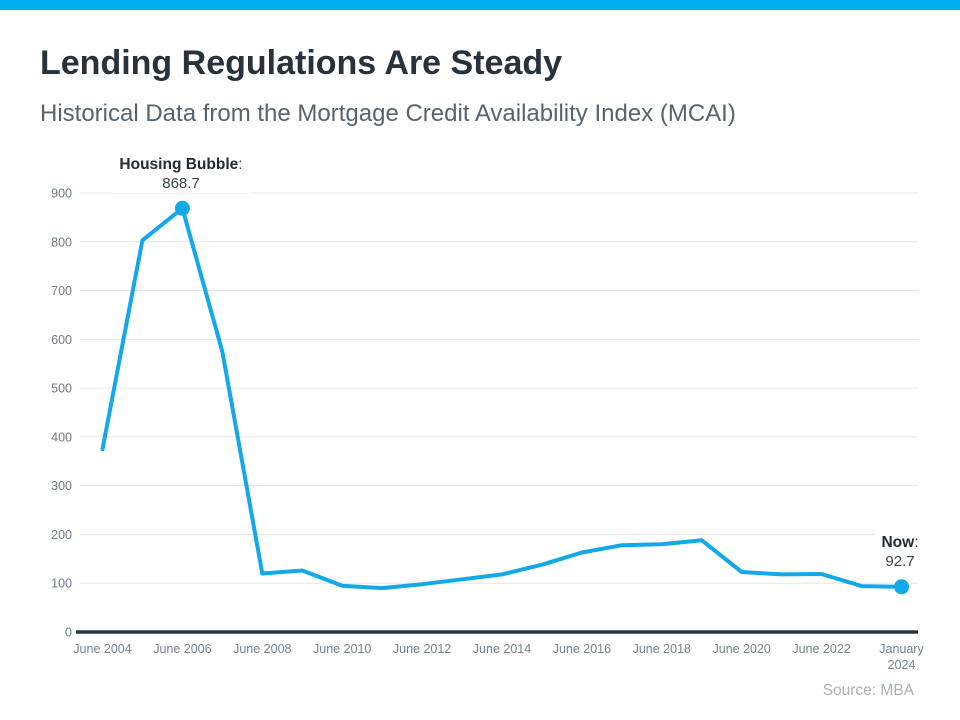 The height and width of the screenshot is (720, 960). Describe the element at coordinates (342, 649) in the screenshot. I see `x-axis-tick-label: June 2010` at that location.